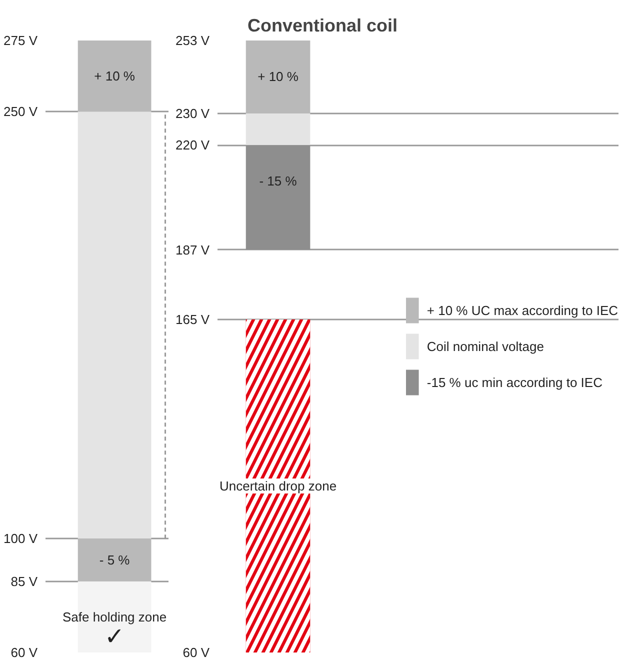 This screenshot has width=627, height=667. I want to click on y-tick-label: 165 V, so click(193, 320).